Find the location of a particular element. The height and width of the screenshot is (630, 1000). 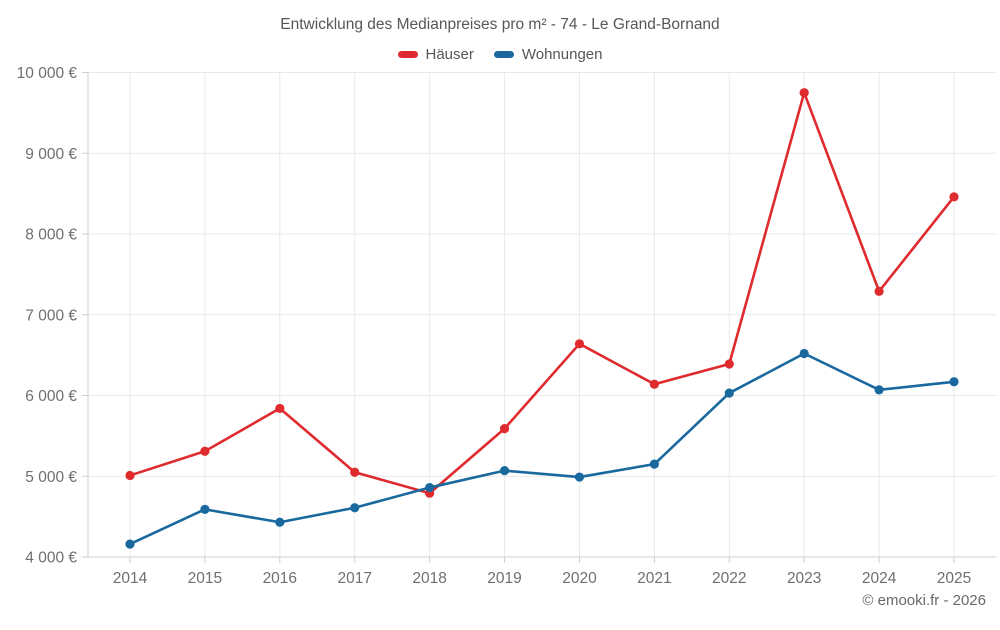

legend-swatch-hauser is located at coordinates (407, 54).